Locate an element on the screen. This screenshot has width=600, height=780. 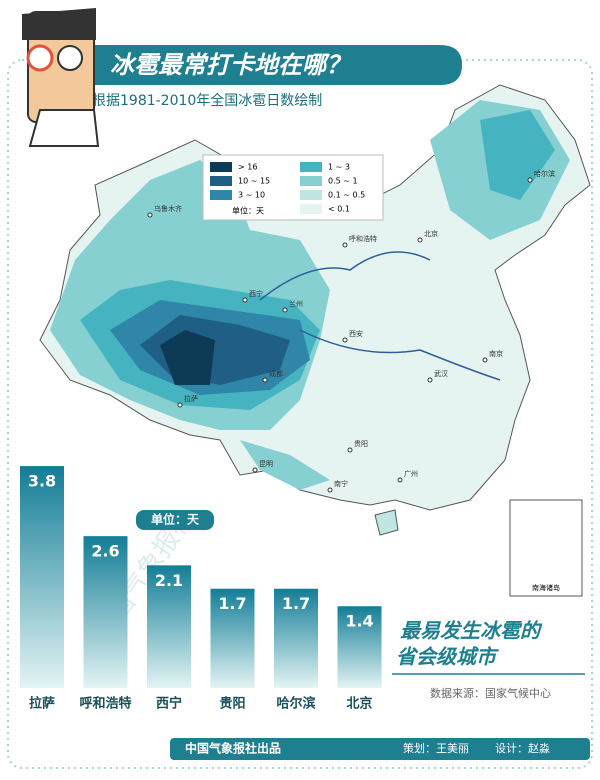
legend-label: 0.1 ~ 0.5 is located at coordinates (346, 195).